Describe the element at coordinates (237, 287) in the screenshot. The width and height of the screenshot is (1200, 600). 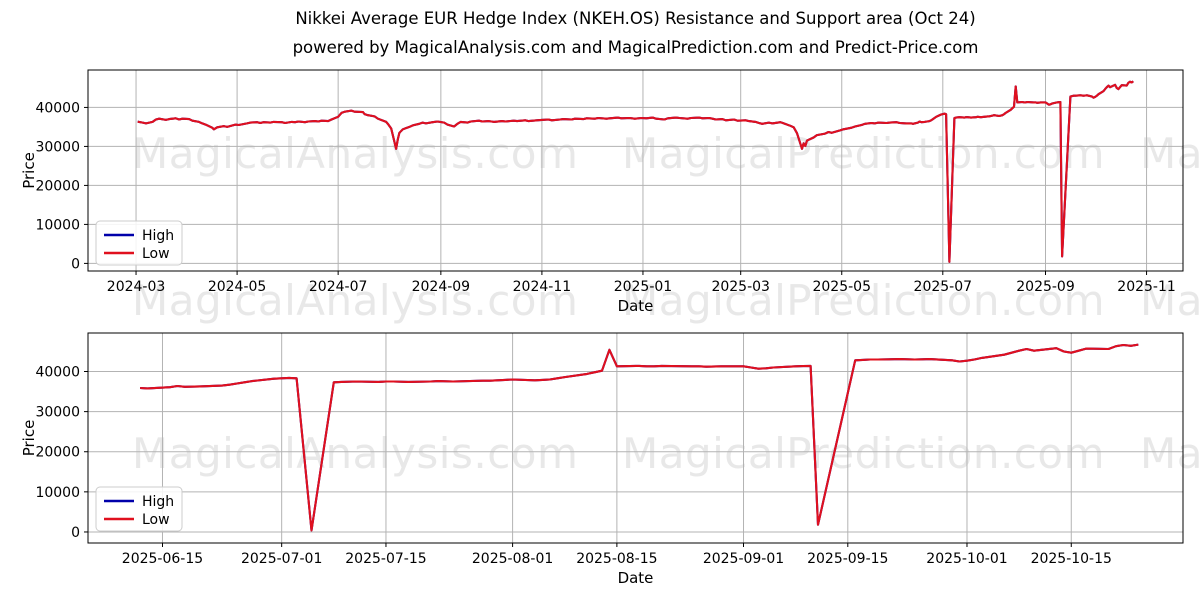
I see `x-tick-label: 2024-05` at that location.